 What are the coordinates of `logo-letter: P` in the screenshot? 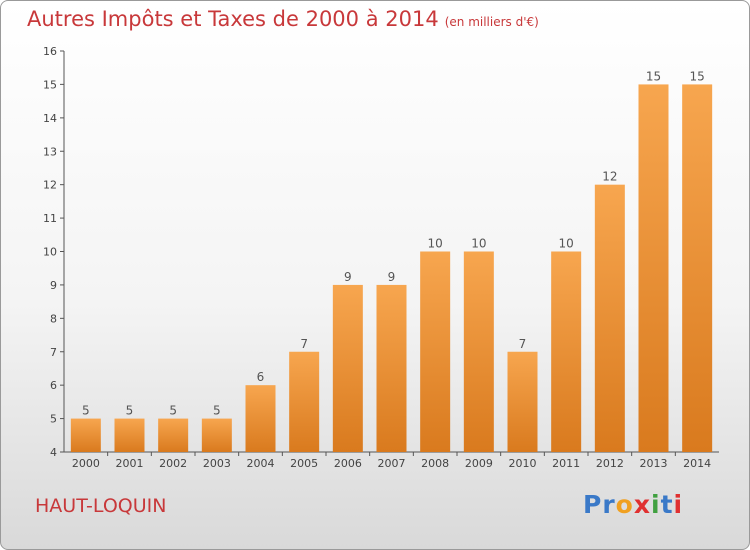 It's located at (593, 504).